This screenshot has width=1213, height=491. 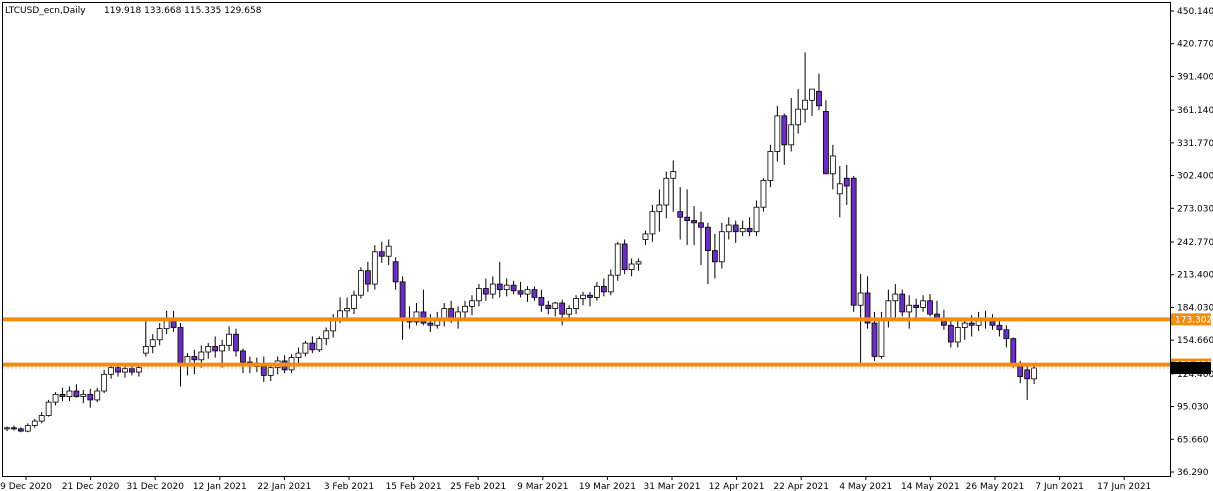 I want to click on y-tick-label: 302.400, so click(x=1195, y=177).